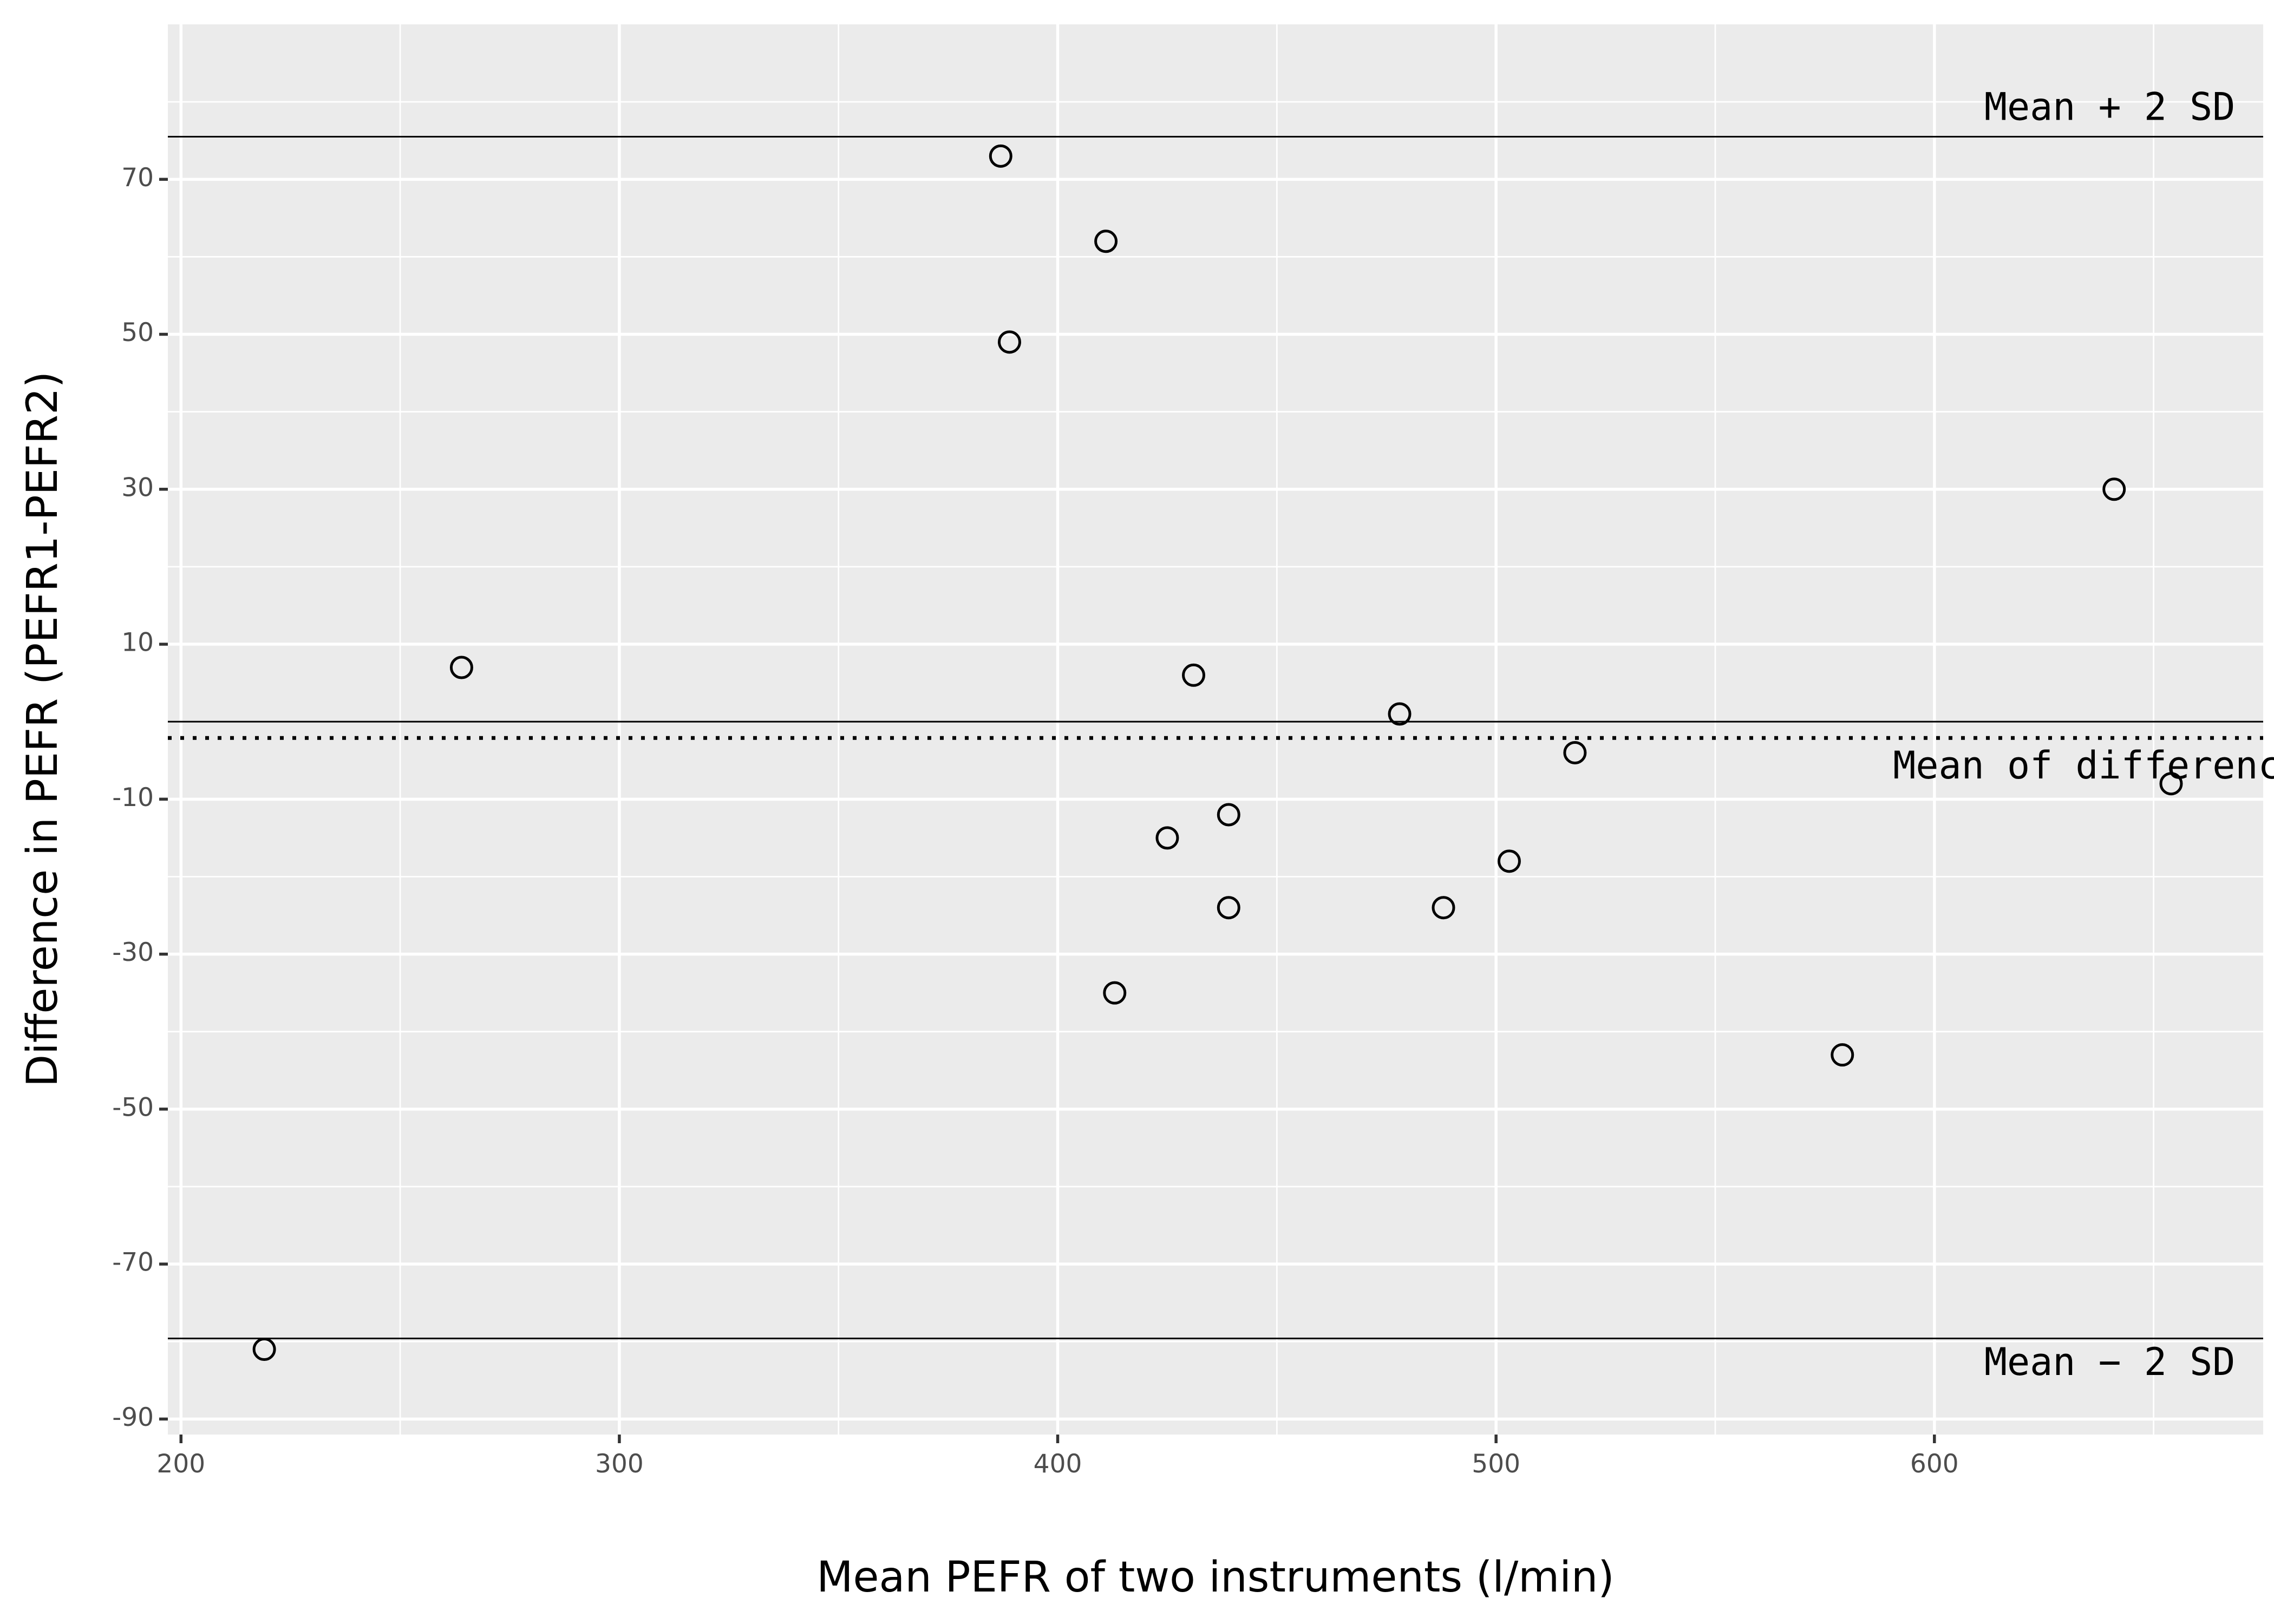 The height and width of the screenshot is (1624, 2274). Describe the element at coordinates (138, 643) in the screenshot. I see `y-tick-label: 10` at that location.